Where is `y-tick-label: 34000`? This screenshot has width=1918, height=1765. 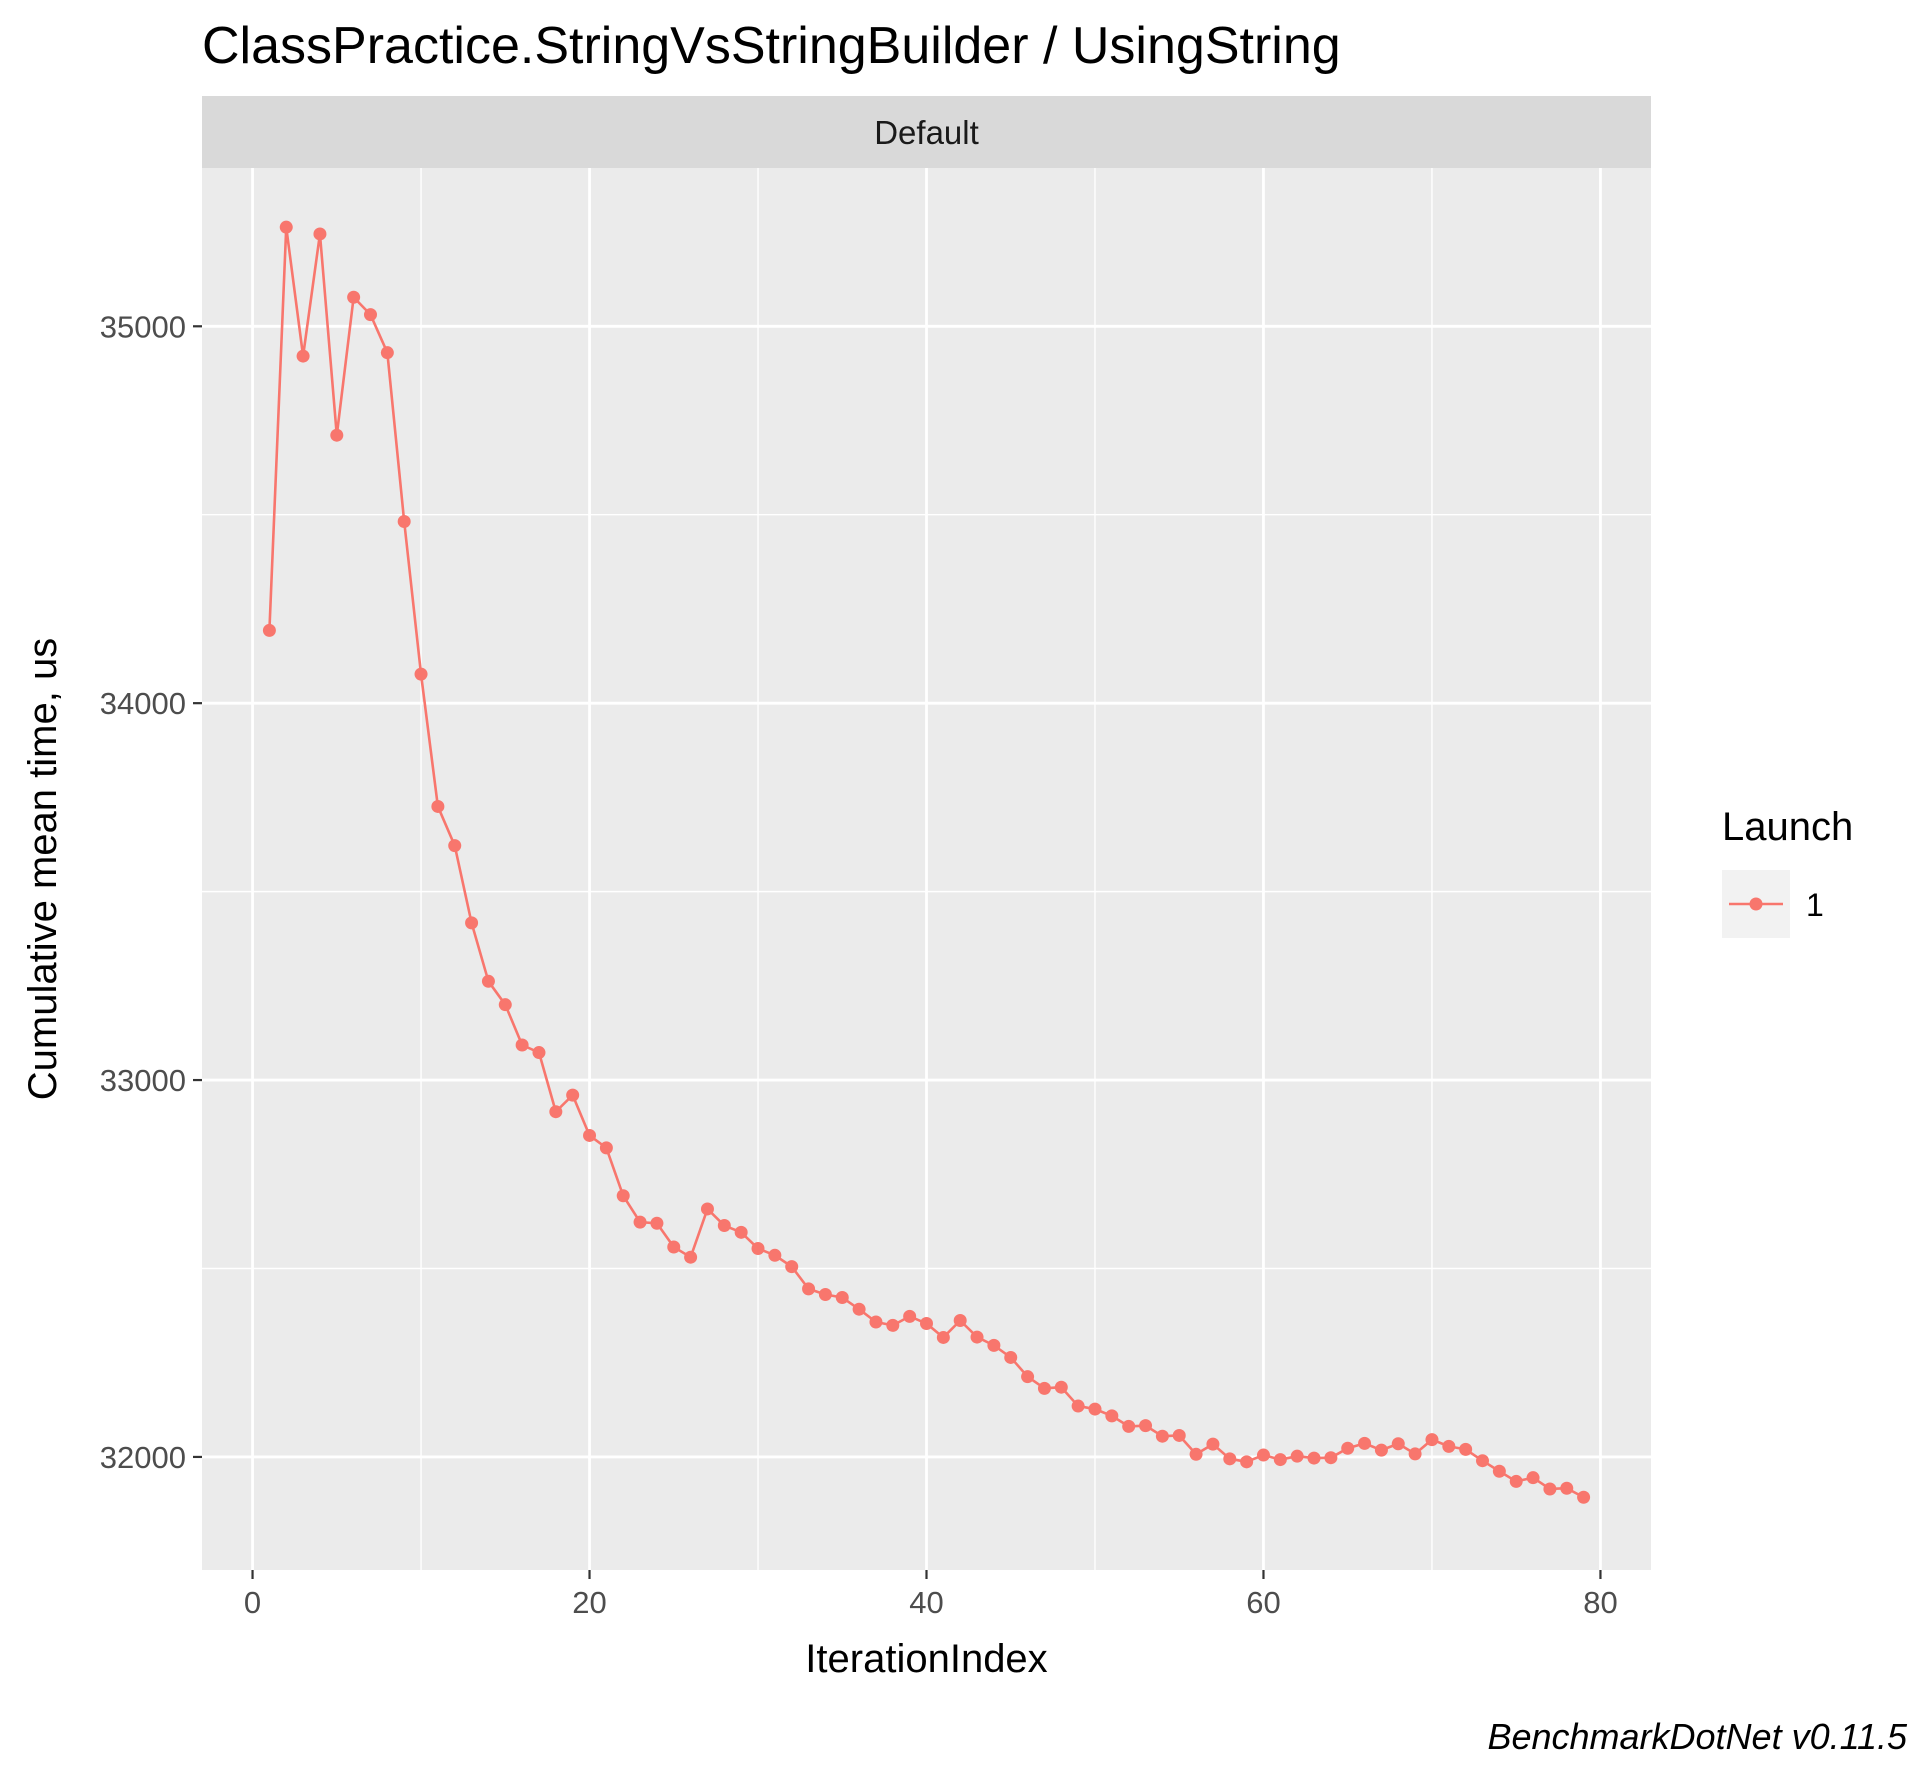 y-tick-label: 34000 is located at coordinates (143, 703).